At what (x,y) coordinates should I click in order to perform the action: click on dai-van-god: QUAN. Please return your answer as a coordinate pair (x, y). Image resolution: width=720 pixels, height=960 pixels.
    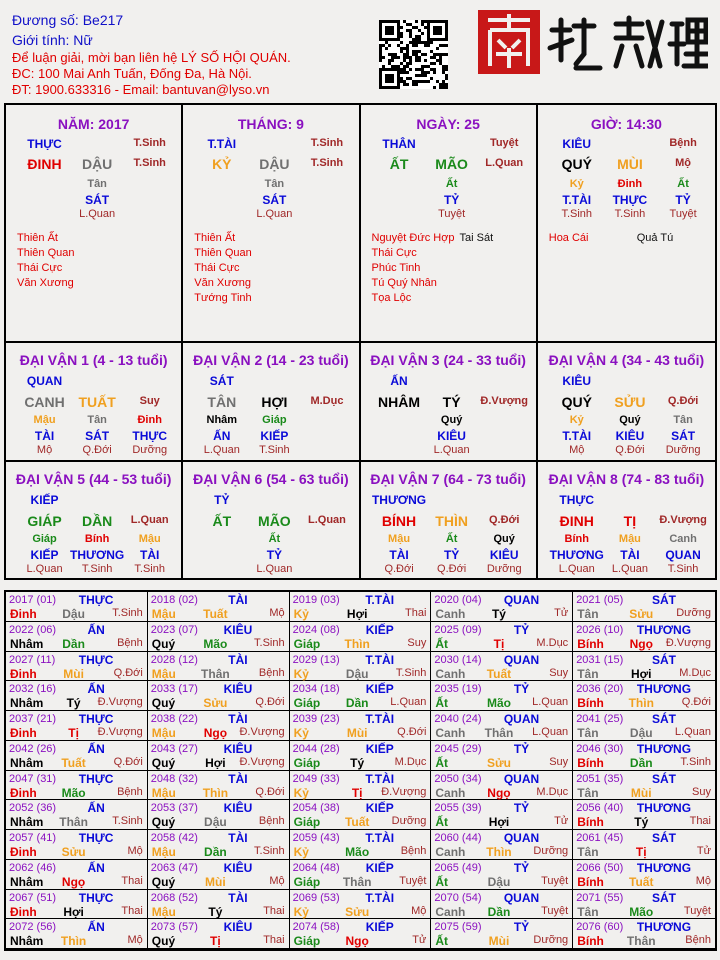
    Looking at the image, I should click on (44, 381).